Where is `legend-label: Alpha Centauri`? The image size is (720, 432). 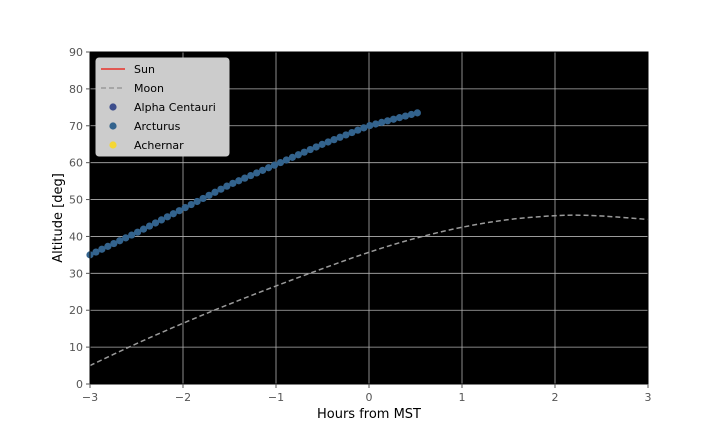 legend-label: Alpha Centauri is located at coordinates (175, 107).